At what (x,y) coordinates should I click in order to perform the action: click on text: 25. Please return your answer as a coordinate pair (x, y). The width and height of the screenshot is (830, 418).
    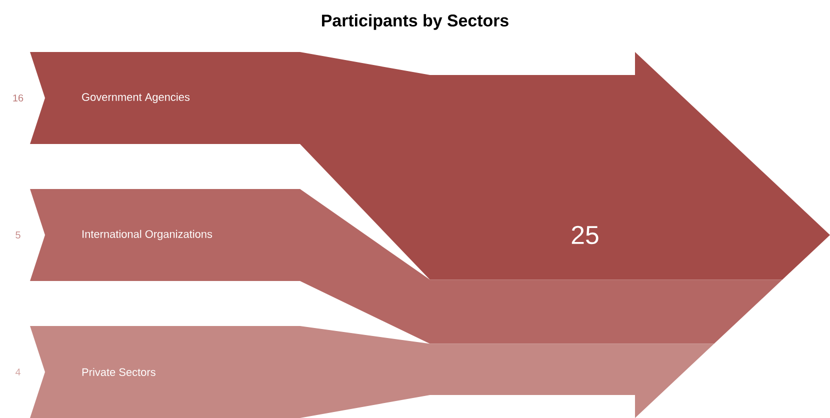
    Looking at the image, I should click on (585, 235).